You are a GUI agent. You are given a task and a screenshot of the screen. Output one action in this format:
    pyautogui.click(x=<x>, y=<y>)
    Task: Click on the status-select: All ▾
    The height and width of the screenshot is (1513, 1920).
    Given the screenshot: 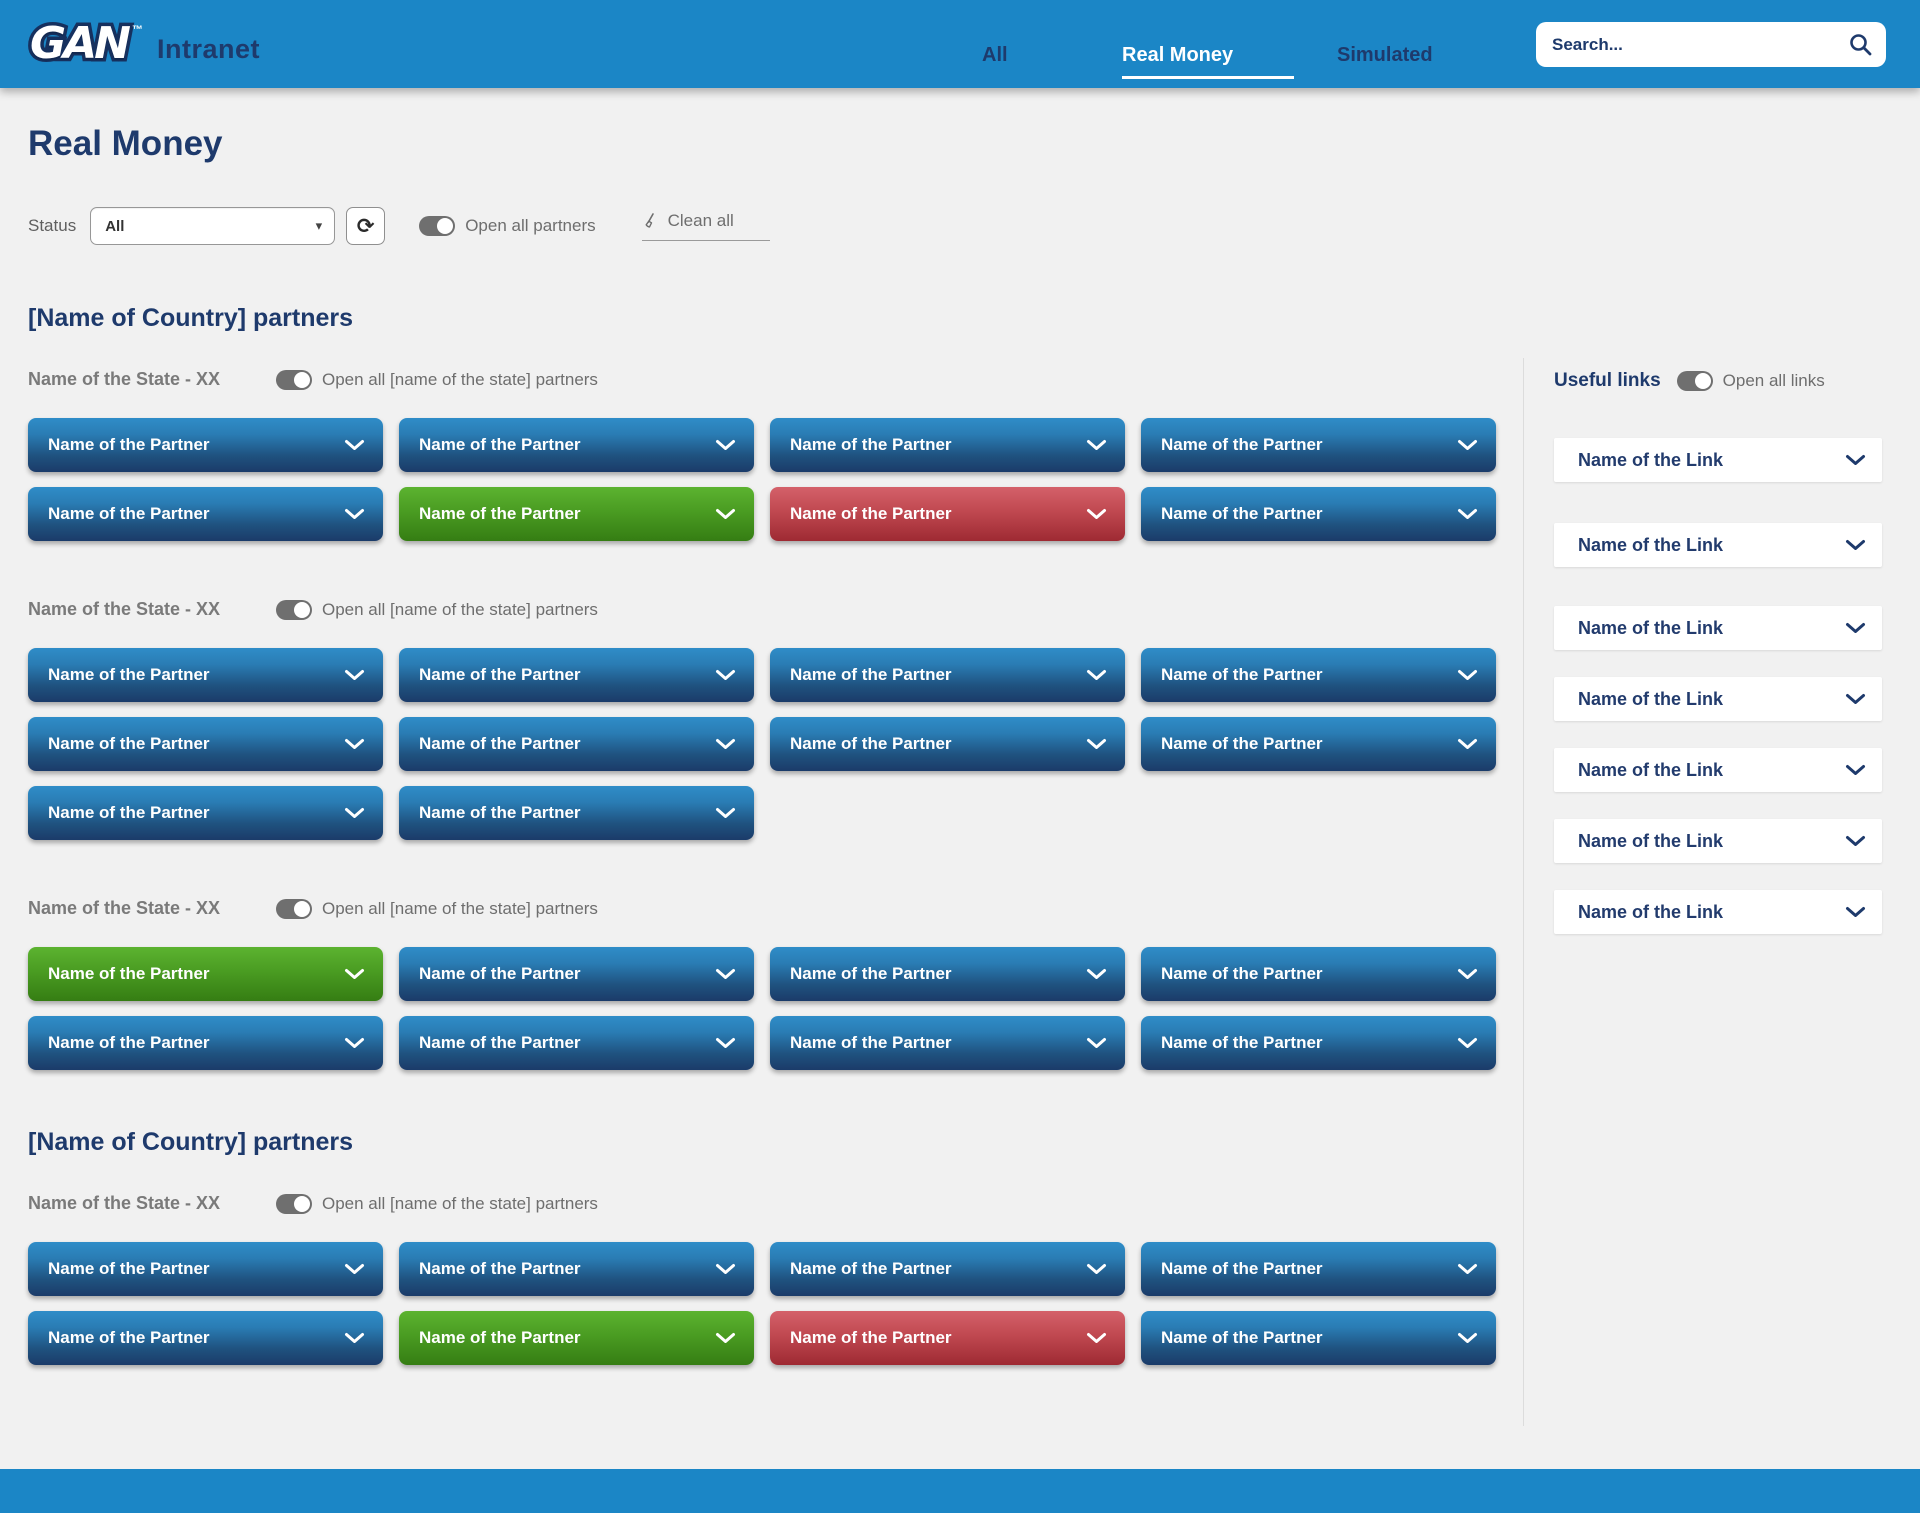 What is the action you would take?
    pyautogui.click(x=213, y=226)
    